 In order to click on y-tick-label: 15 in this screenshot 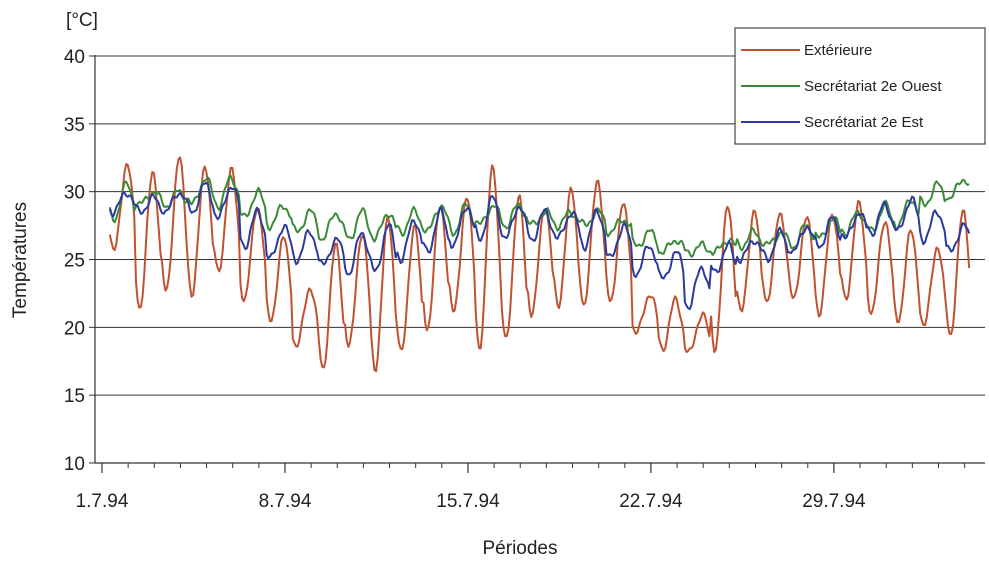, I will do `click(74, 396)`.